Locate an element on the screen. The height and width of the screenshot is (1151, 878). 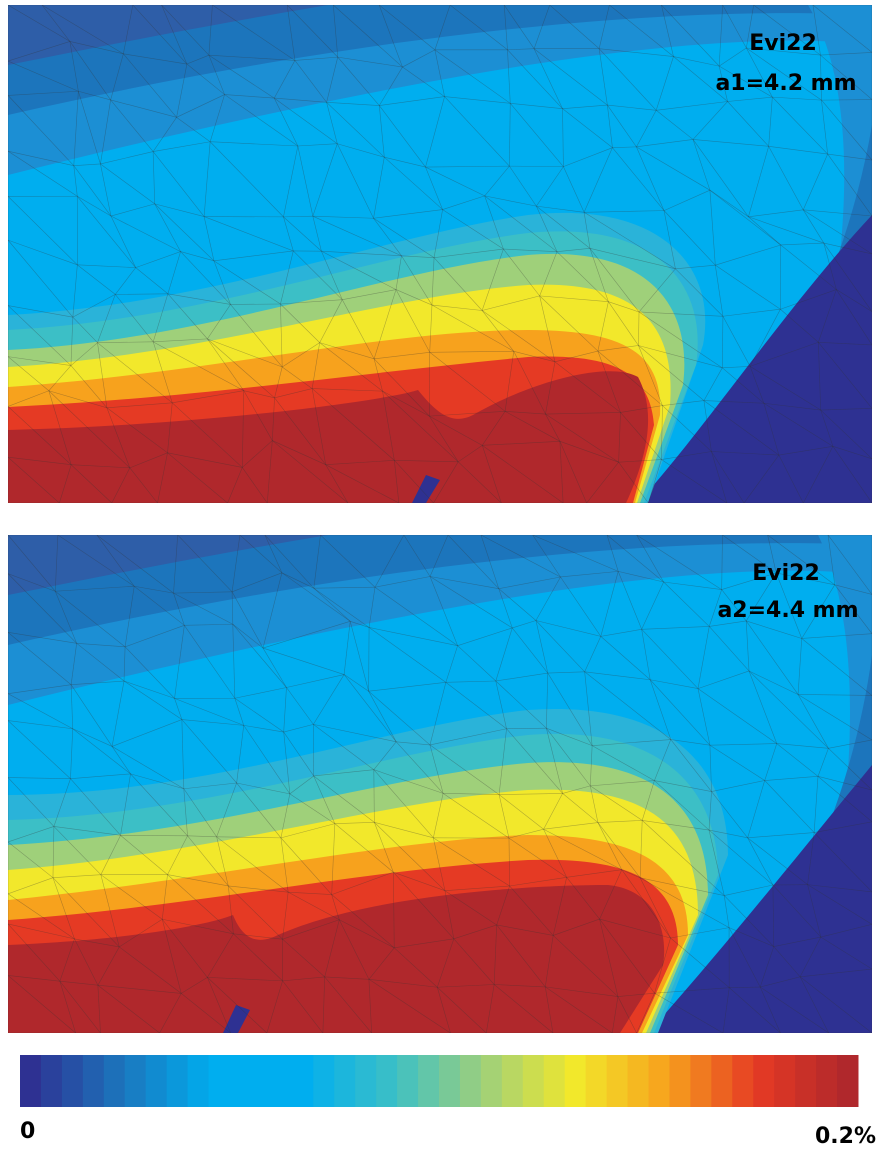
colorbar-max-label: 0.2% is located at coordinates (845, 1136).